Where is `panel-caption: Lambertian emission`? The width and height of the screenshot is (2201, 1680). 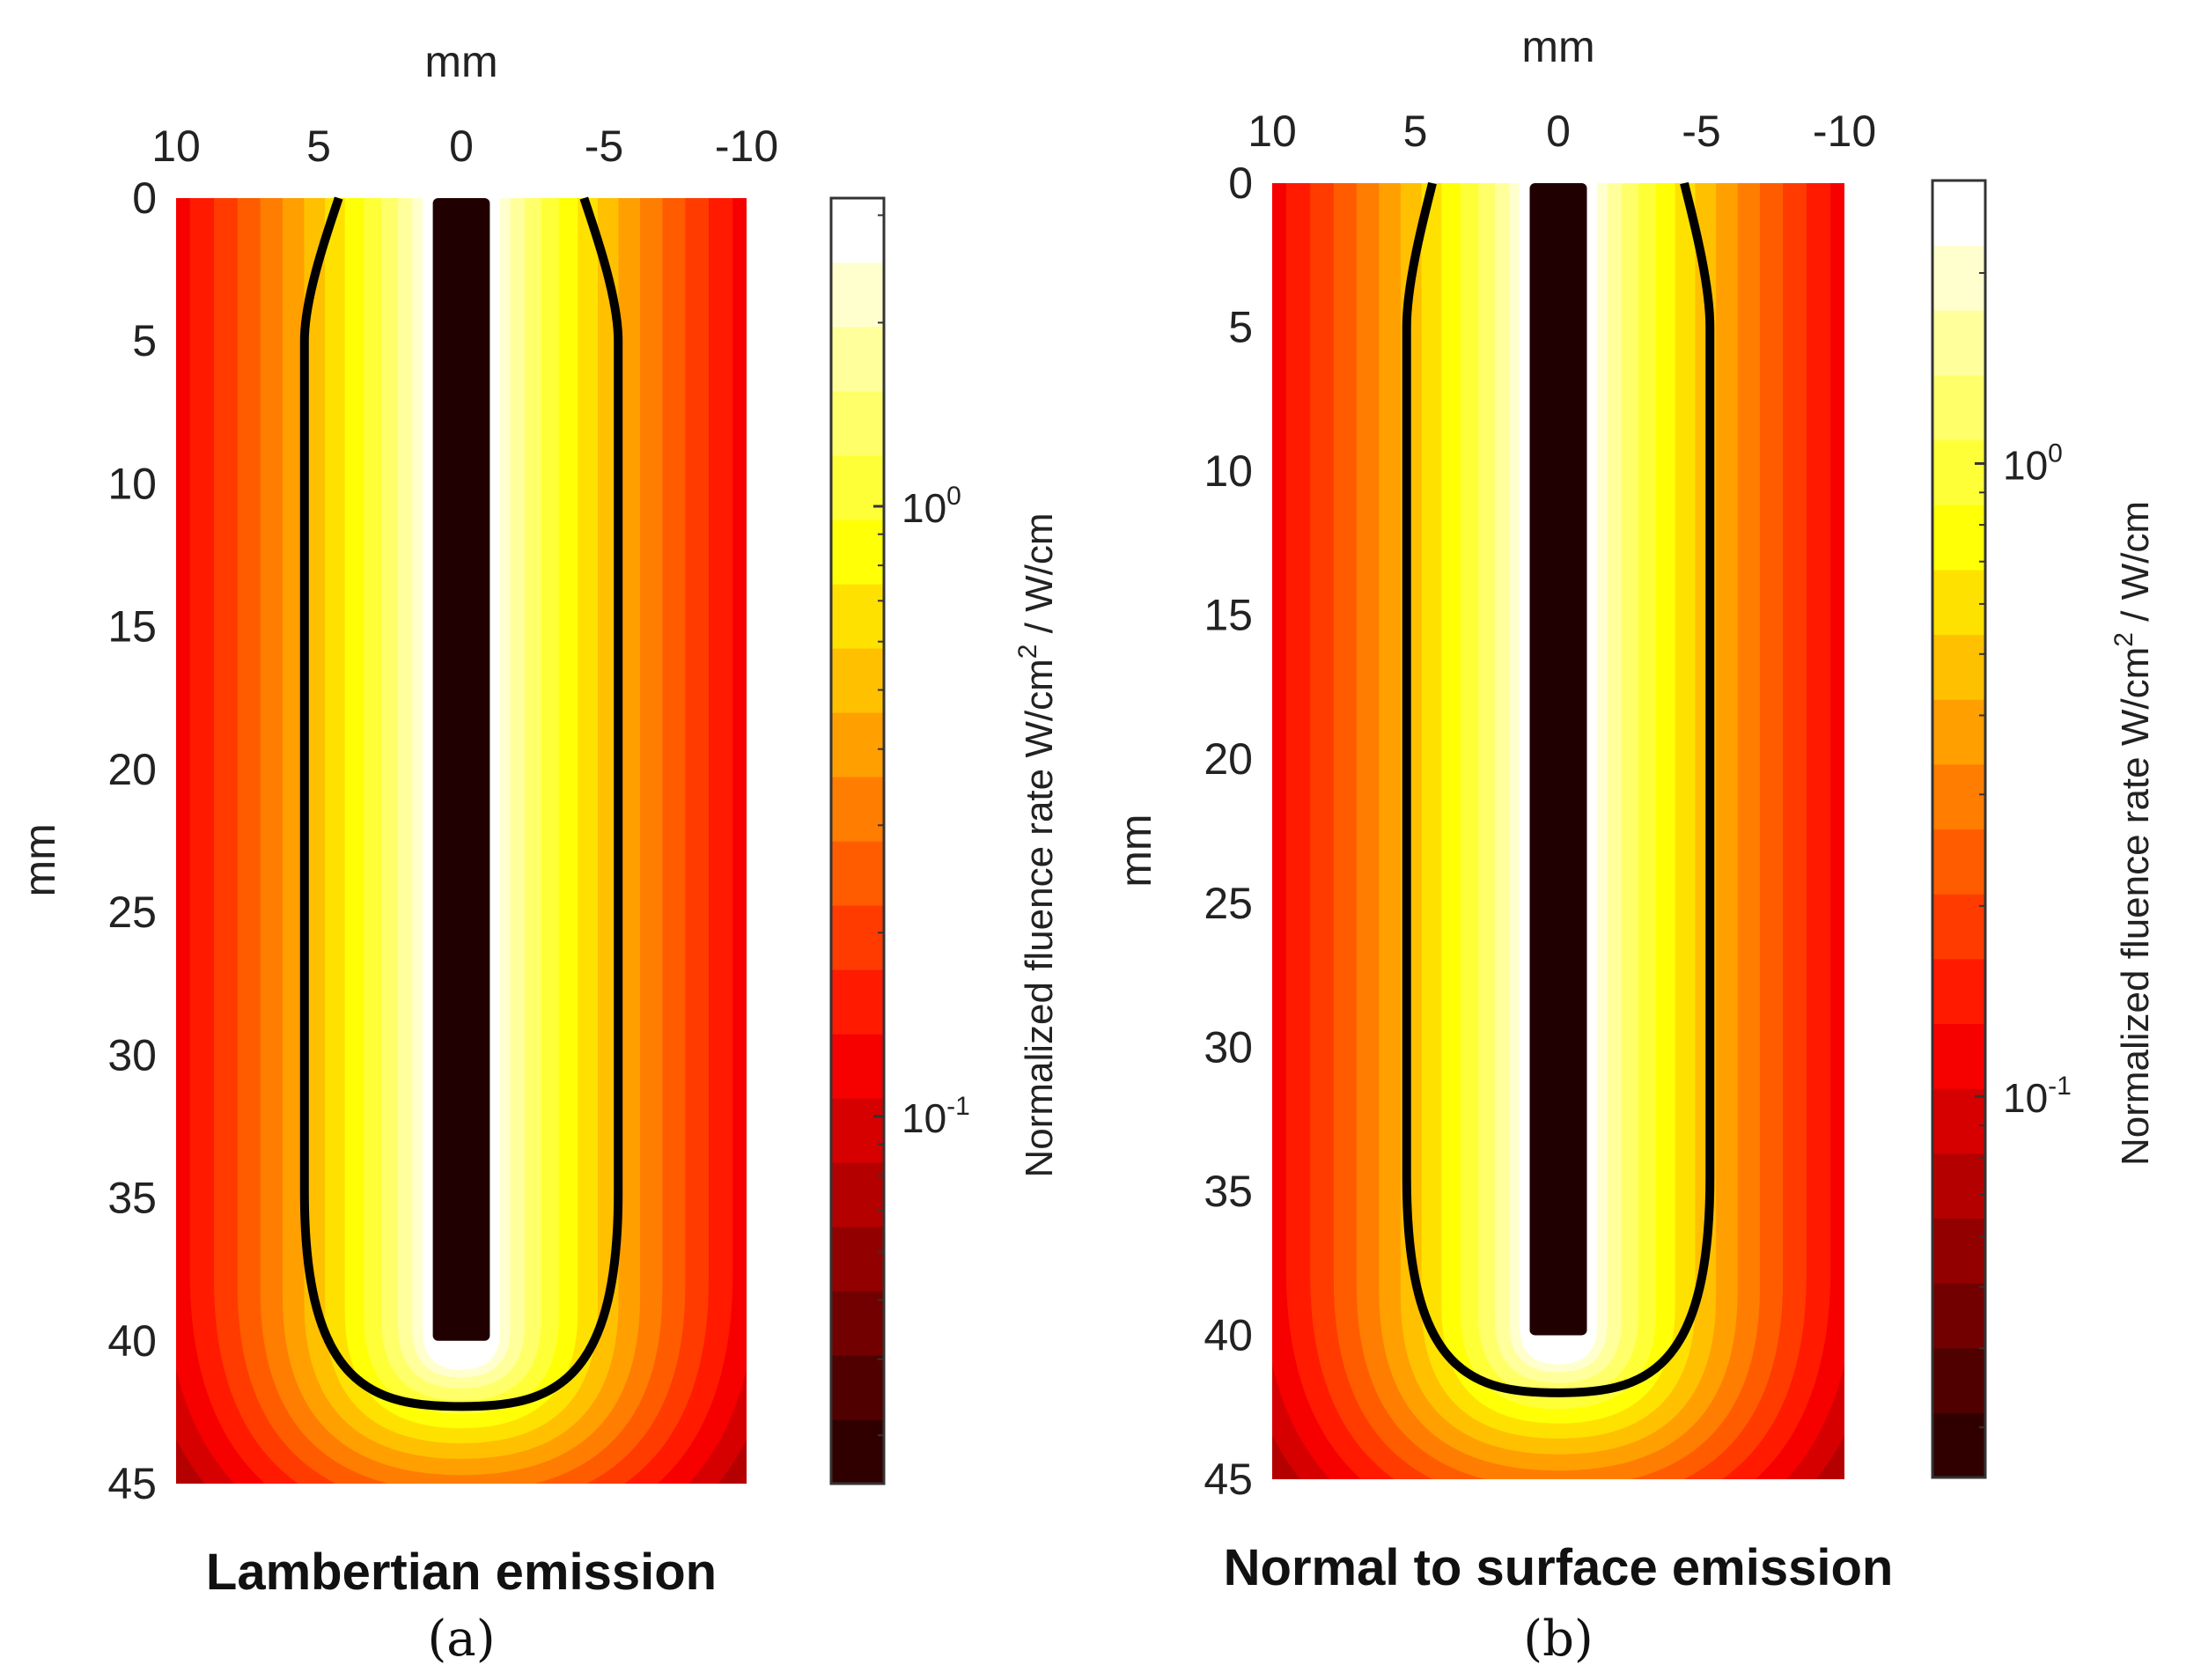 panel-caption: Lambertian emission is located at coordinates (461, 1572).